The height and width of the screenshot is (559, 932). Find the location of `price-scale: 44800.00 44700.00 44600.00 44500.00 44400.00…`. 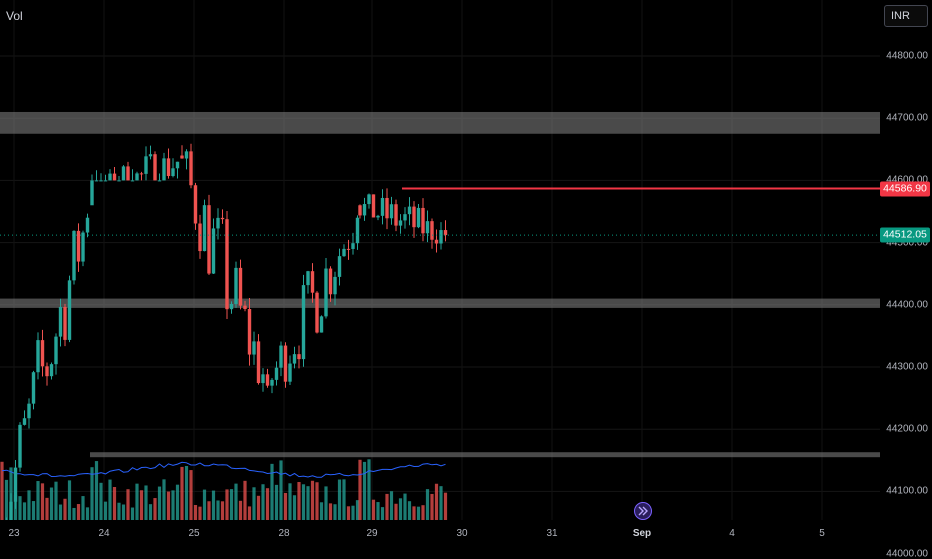

price-scale: 44800.00 44700.00 44600.00 44500.00 44400.00… is located at coordinates (906, 279).